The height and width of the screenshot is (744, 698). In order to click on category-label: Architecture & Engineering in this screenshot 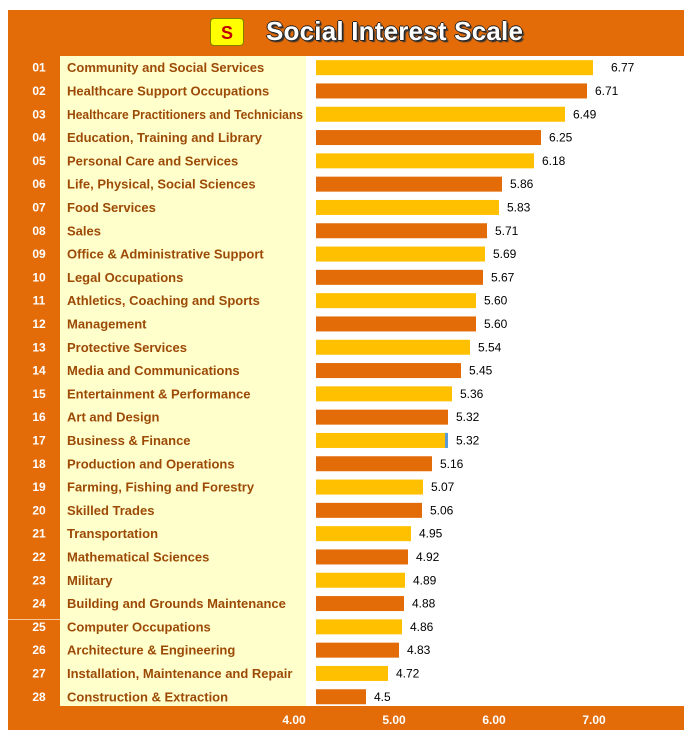, I will do `click(151, 650)`.